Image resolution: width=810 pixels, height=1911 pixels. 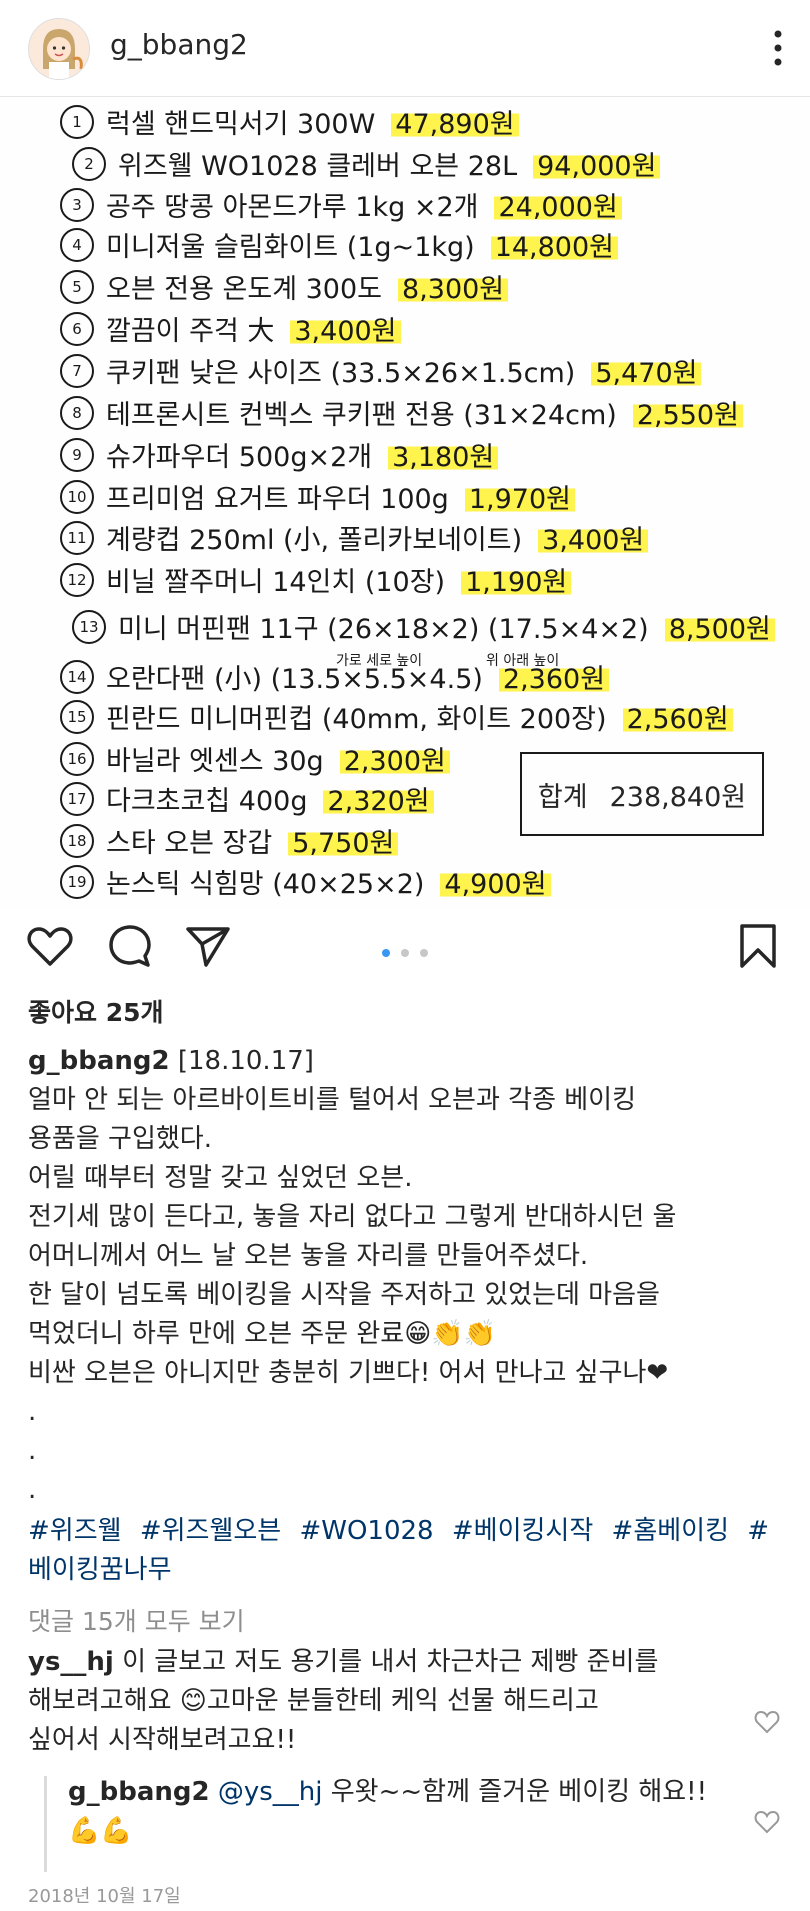 I want to click on item-name: 공주 땅콩 아몬드가루 1kg ×2개, so click(x=292, y=207).